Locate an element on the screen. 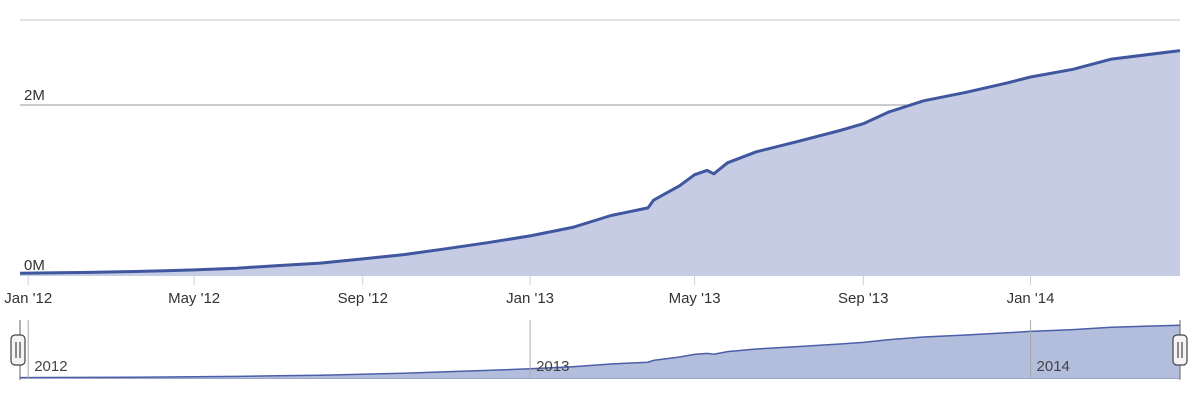  navigator-left-handle is located at coordinates (18, 350).